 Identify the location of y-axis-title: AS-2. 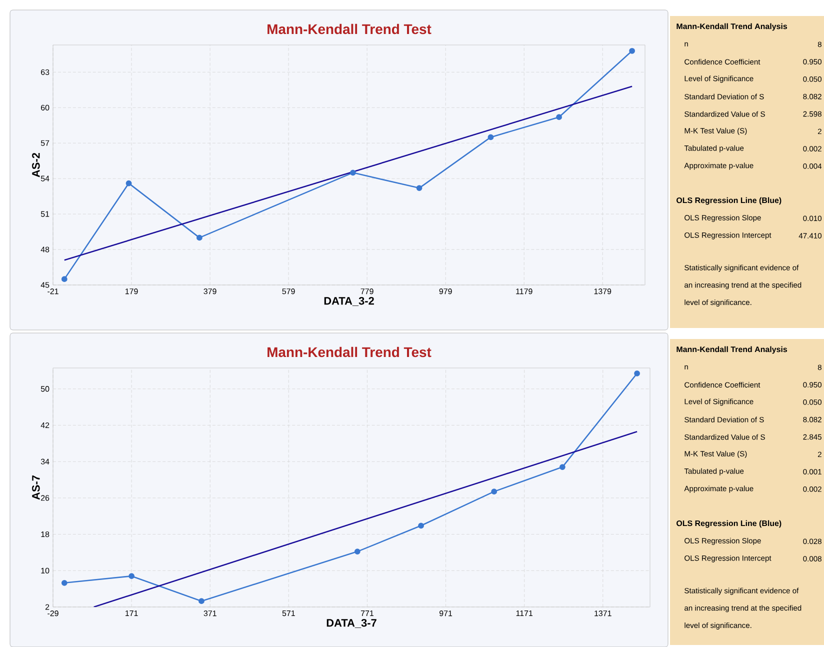
(36, 165).